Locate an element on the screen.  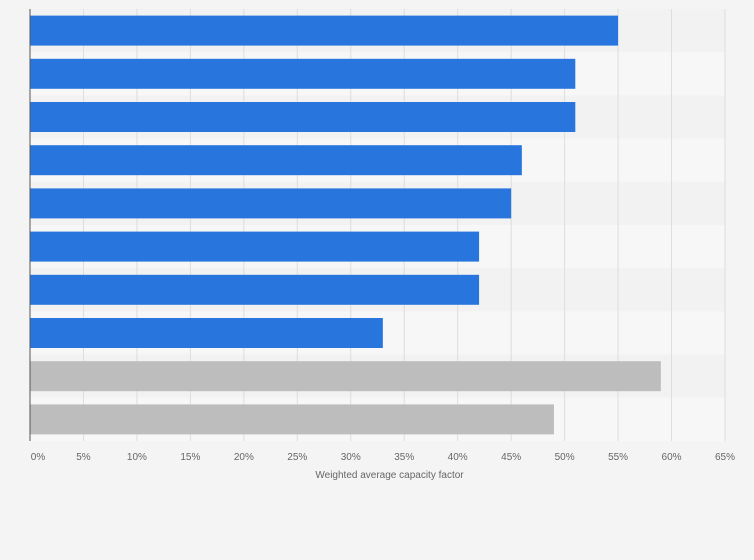
x-tick-label: 60% is located at coordinates (672, 457).